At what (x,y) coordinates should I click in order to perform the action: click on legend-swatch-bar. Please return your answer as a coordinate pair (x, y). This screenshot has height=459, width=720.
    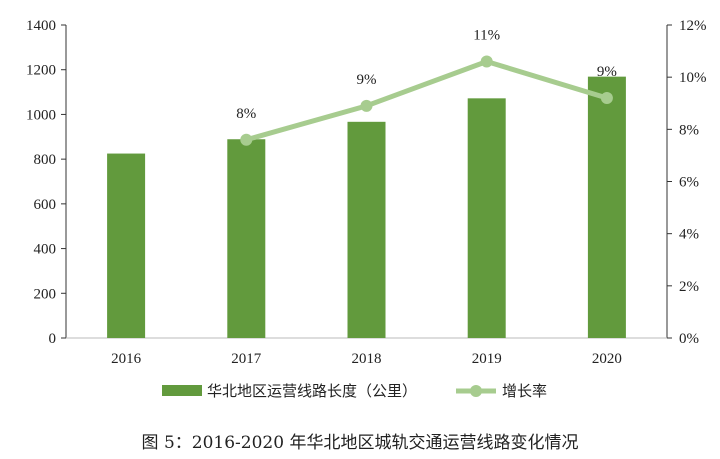
    Looking at the image, I should click on (182, 390).